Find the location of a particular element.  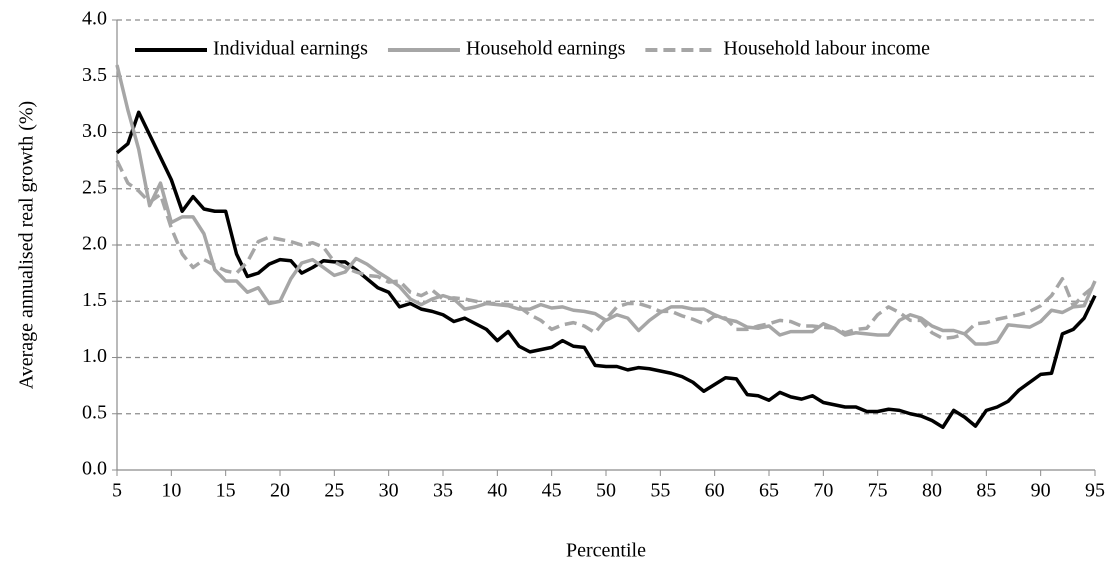

x-tick-label: 30 is located at coordinates (389, 491).